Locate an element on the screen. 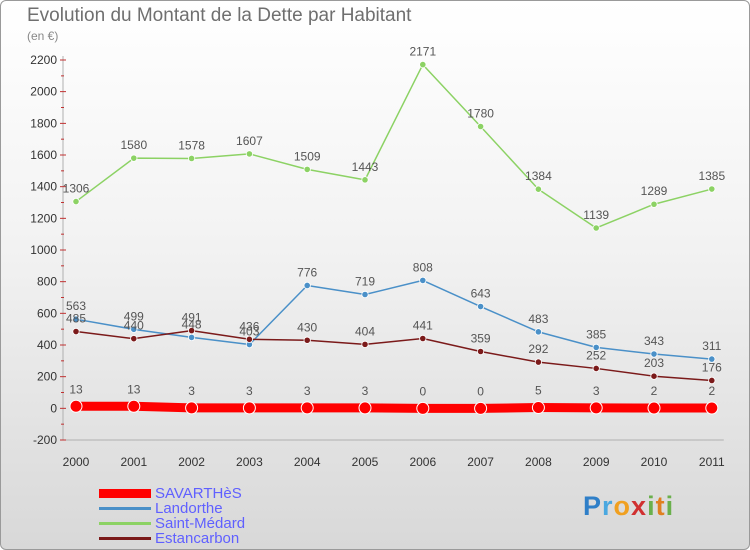 The width and height of the screenshot is (750, 550). x-tick-label: 2002 is located at coordinates (191, 462).